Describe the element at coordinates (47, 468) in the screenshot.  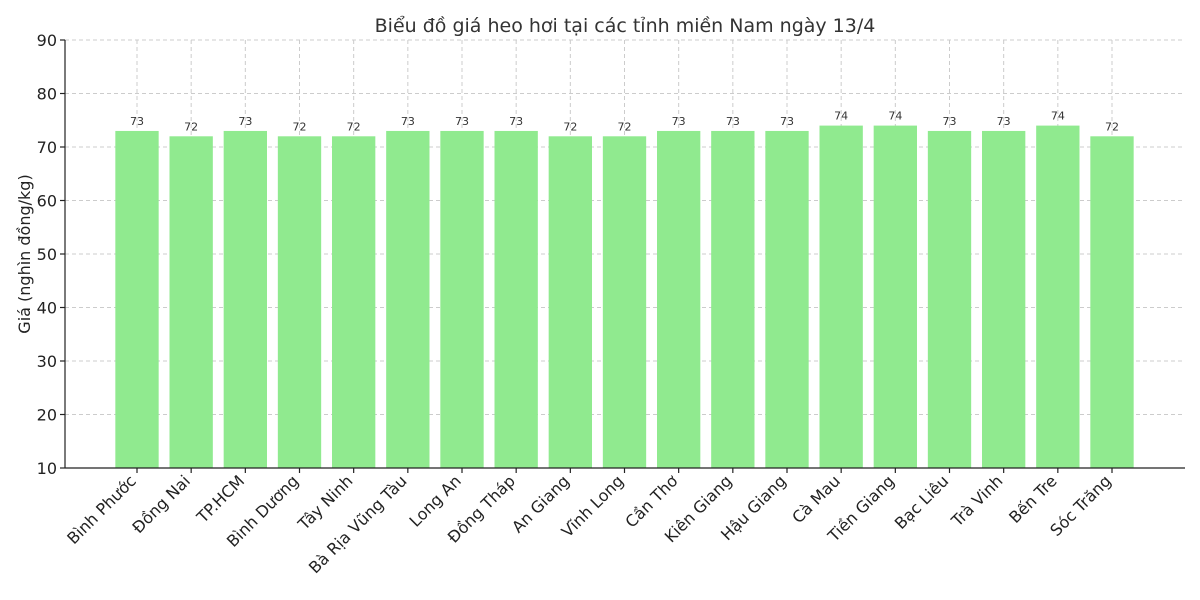
I see `y-tick-label: 10` at that location.